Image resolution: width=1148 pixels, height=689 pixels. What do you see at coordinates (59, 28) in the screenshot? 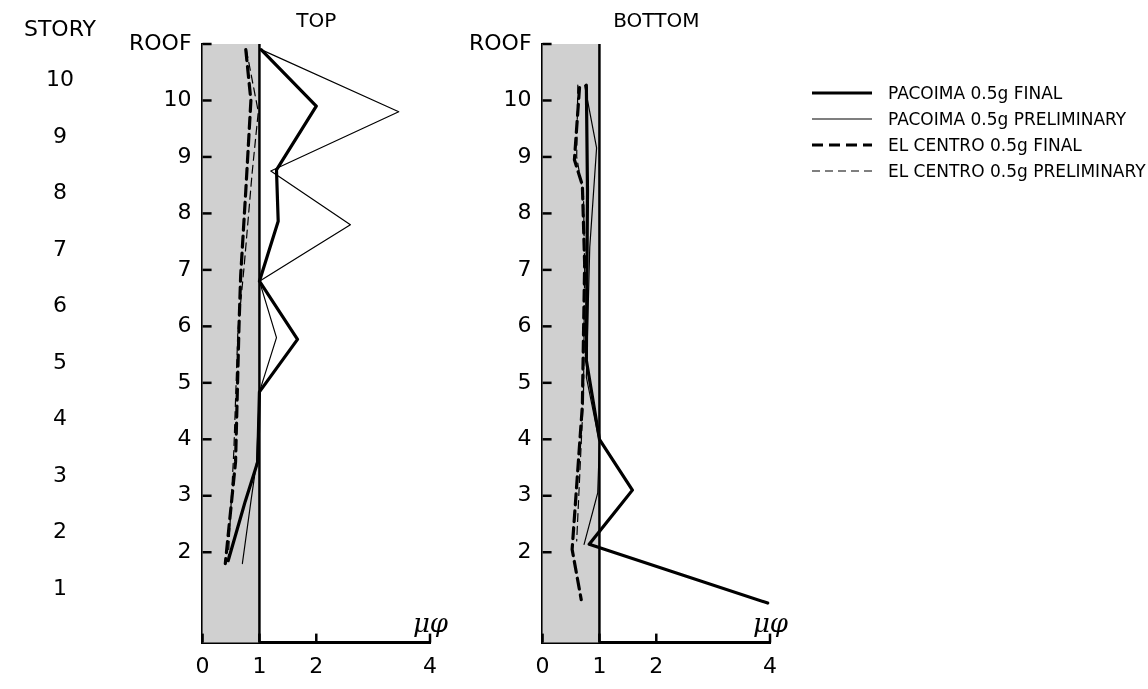
I see `text: STORY` at bounding box center [59, 28].